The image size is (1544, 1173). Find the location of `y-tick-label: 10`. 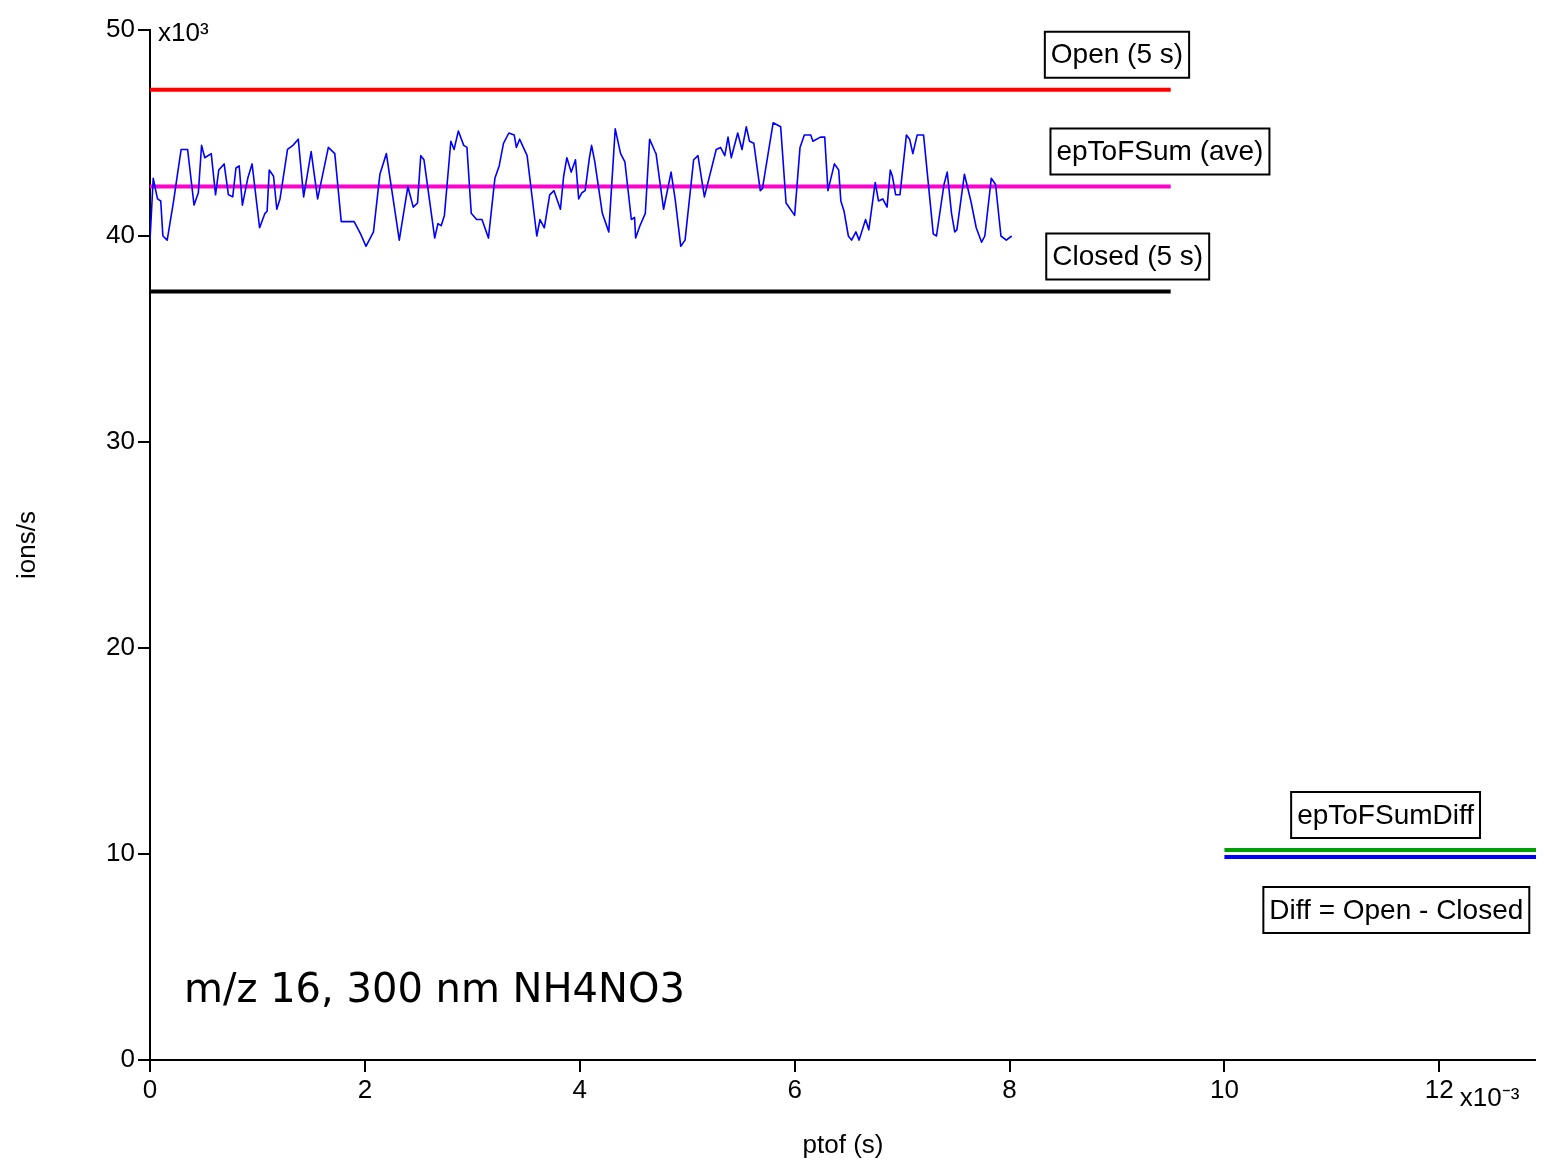

y-tick-label: 10 is located at coordinates (120, 852).